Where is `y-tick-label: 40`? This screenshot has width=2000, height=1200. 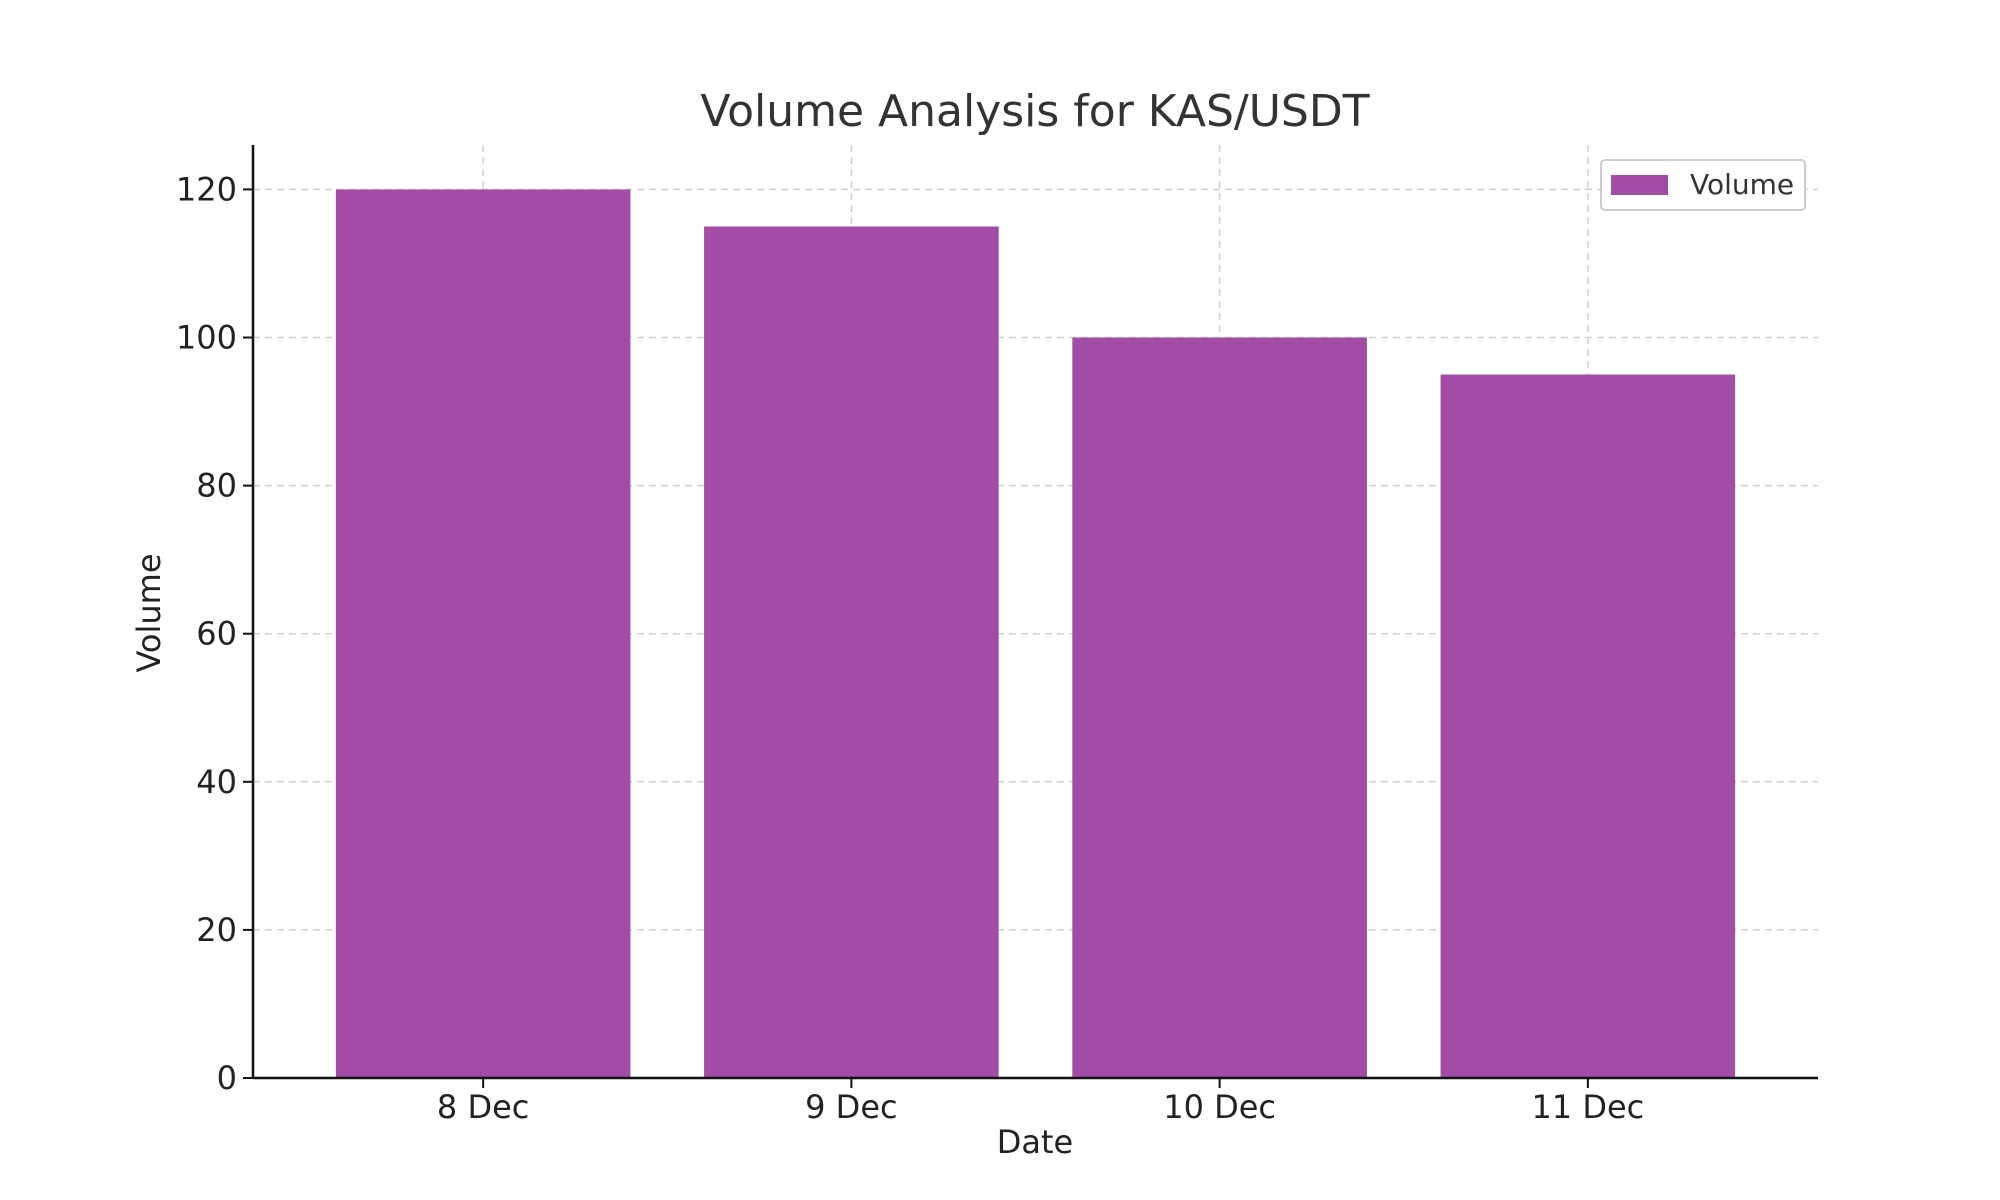 y-tick-label: 40 is located at coordinates (216, 782).